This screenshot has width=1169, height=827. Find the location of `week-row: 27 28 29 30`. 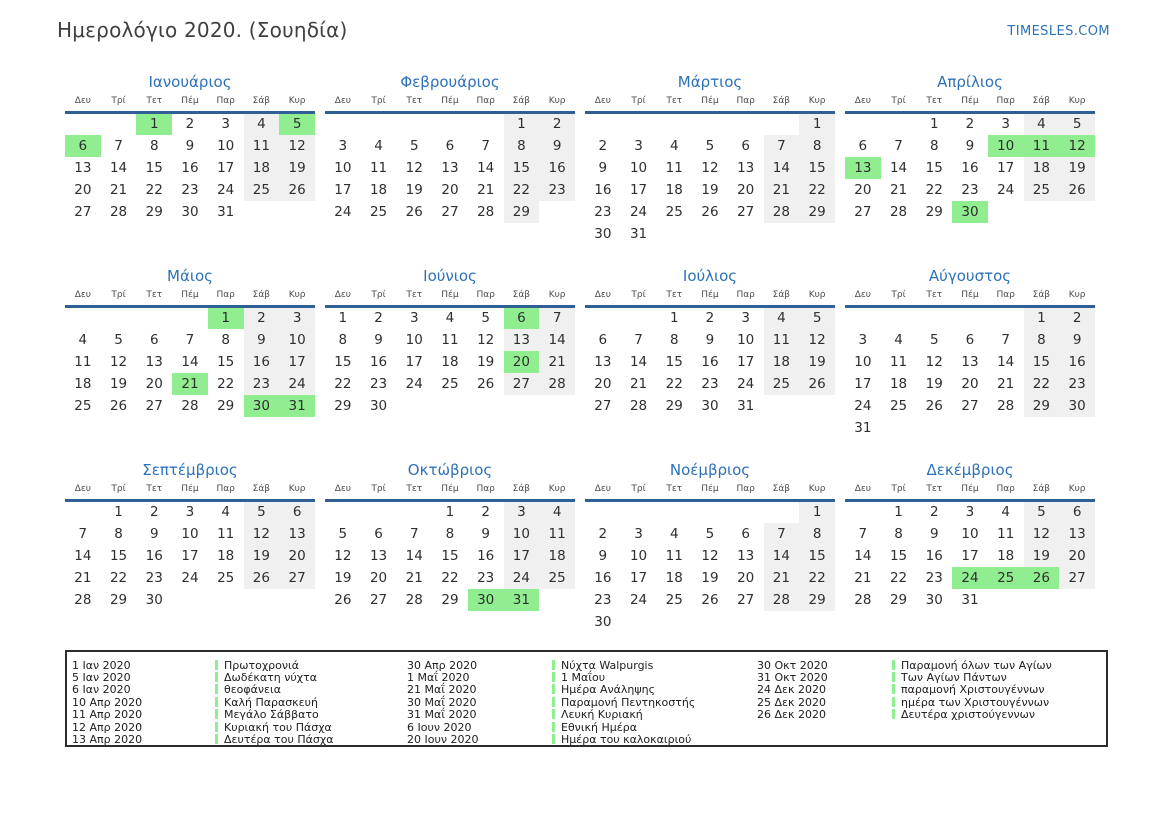

week-row: 27 28 29 30 is located at coordinates (970, 211).